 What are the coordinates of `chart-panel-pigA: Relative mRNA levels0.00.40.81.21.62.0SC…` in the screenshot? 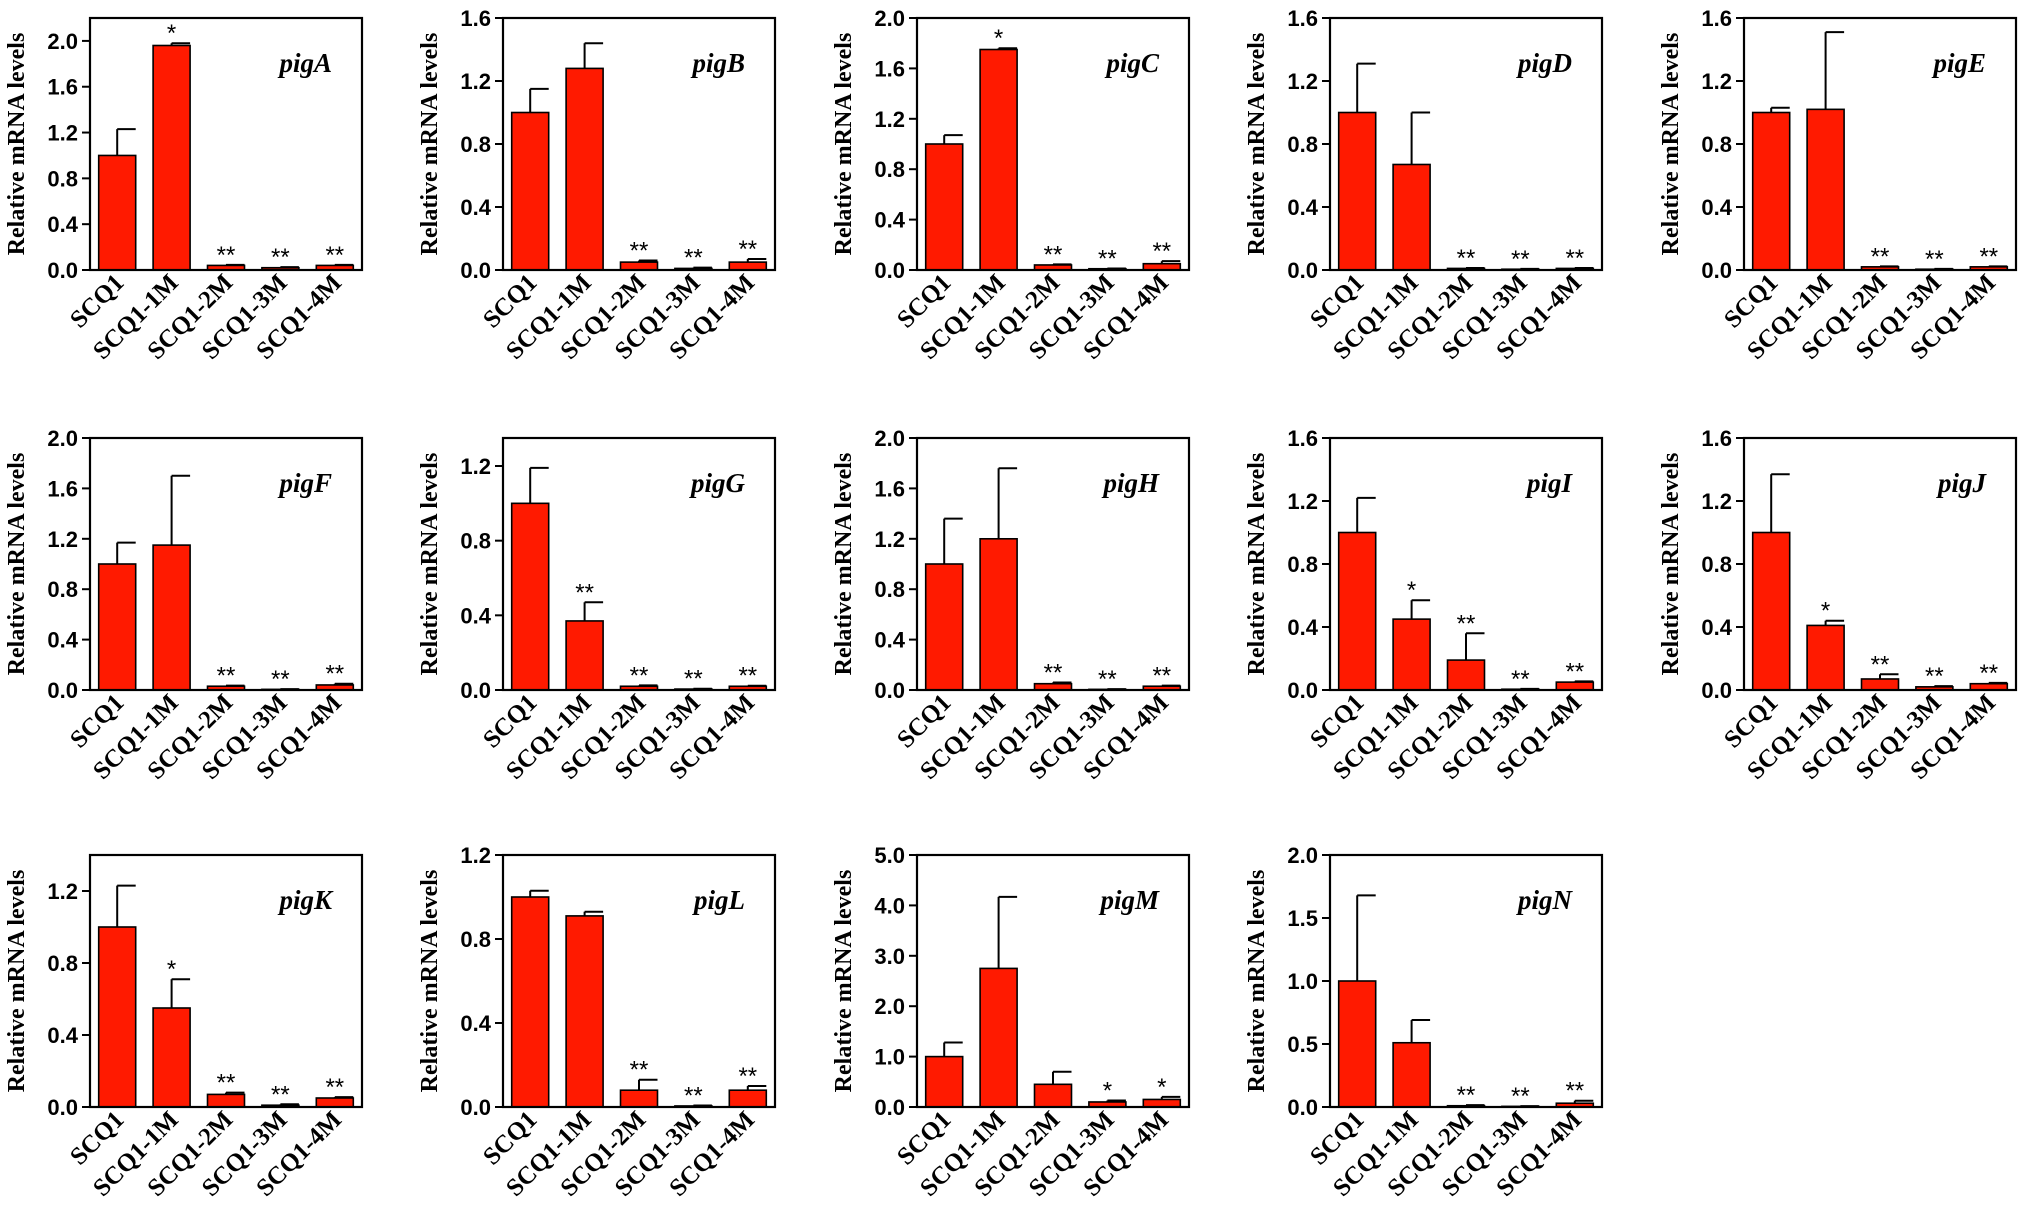 It's located at (184, 190).